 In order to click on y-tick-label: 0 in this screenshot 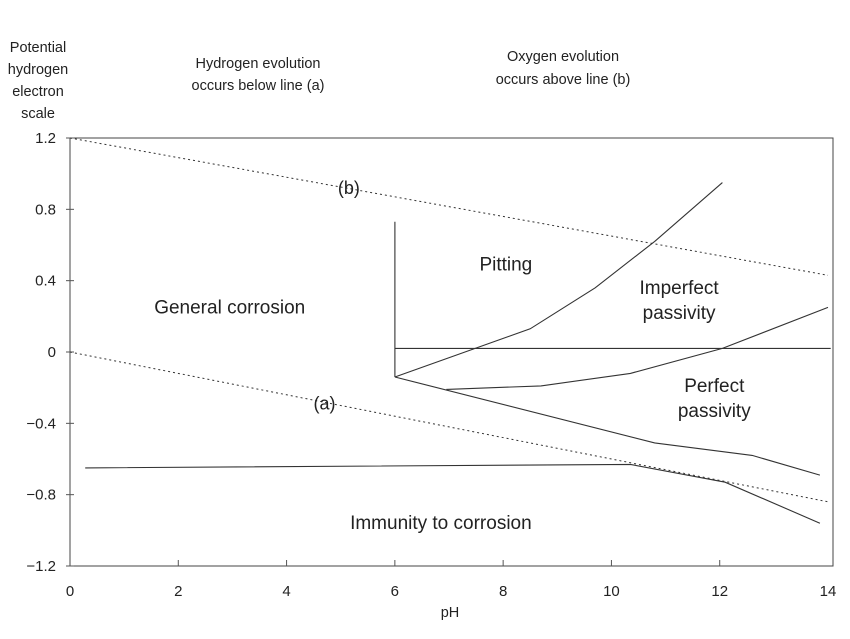, I will do `click(52, 352)`.